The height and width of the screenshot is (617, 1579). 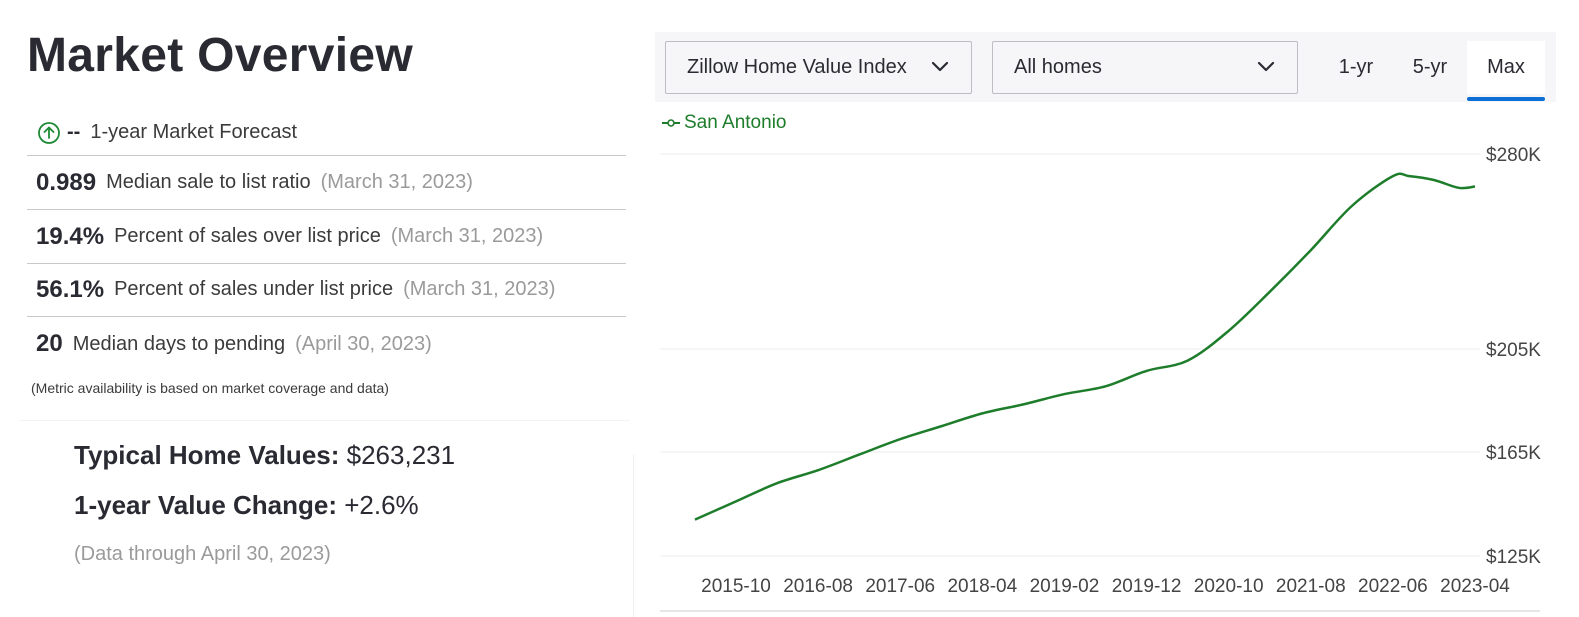 What do you see at coordinates (49, 343) in the screenshot?
I see `metric-value: 20` at bounding box center [49, 343].